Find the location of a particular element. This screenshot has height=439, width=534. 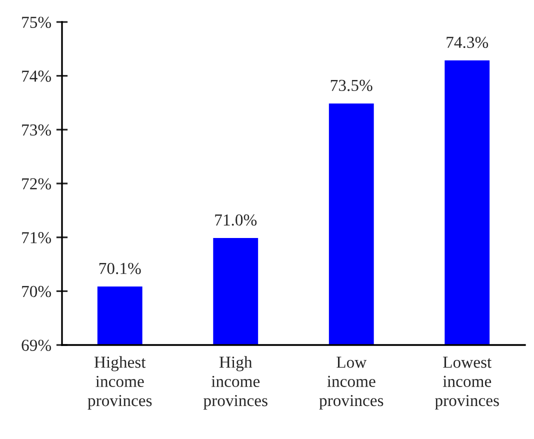

x-tick-label: Lowest income provinces is located at coordinates (466, 383).